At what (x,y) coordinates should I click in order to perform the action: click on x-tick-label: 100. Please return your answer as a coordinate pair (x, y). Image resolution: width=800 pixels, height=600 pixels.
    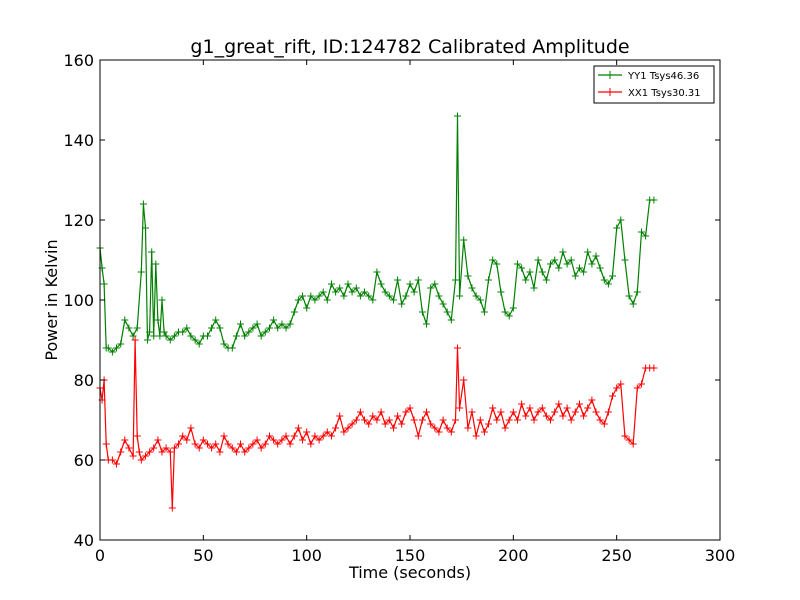
    Looking at the image, I should click on (306, 555).